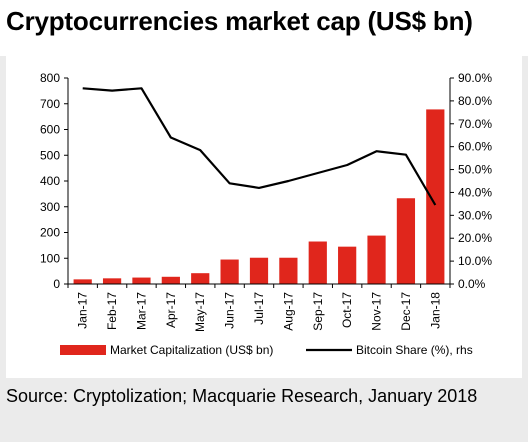 Image resolution: width=528 pixels, height=442 pixels. I want to click on right-tick-label: 30.0%, so click(475, 215).